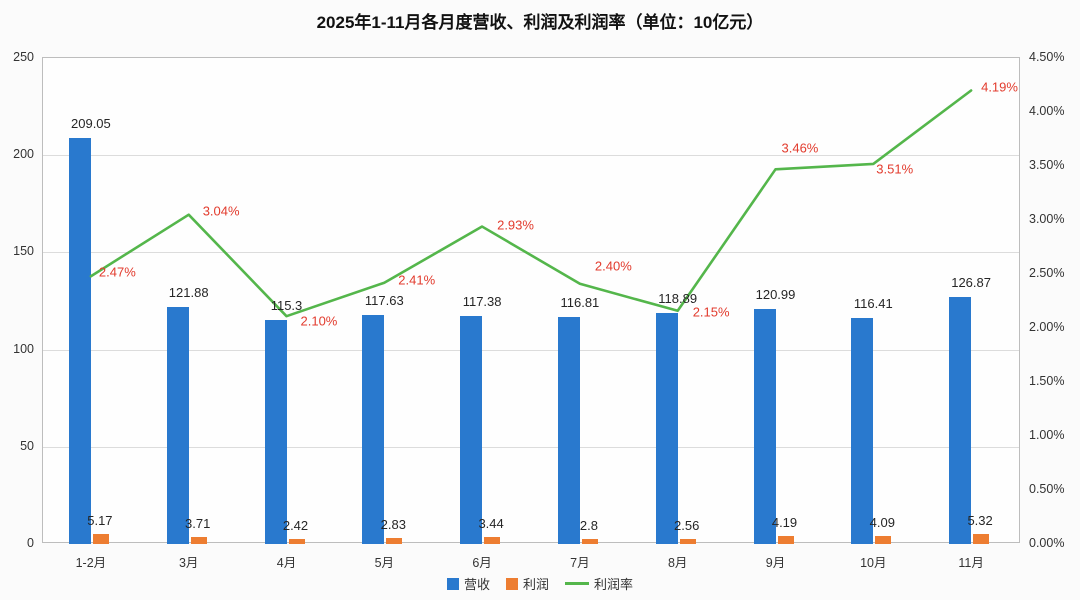 This screenshot has width=1080, height=600. Describe the element at coordinates (30, 543) in the screenshot. I see `left-axis-tick-label: 0` at that location.